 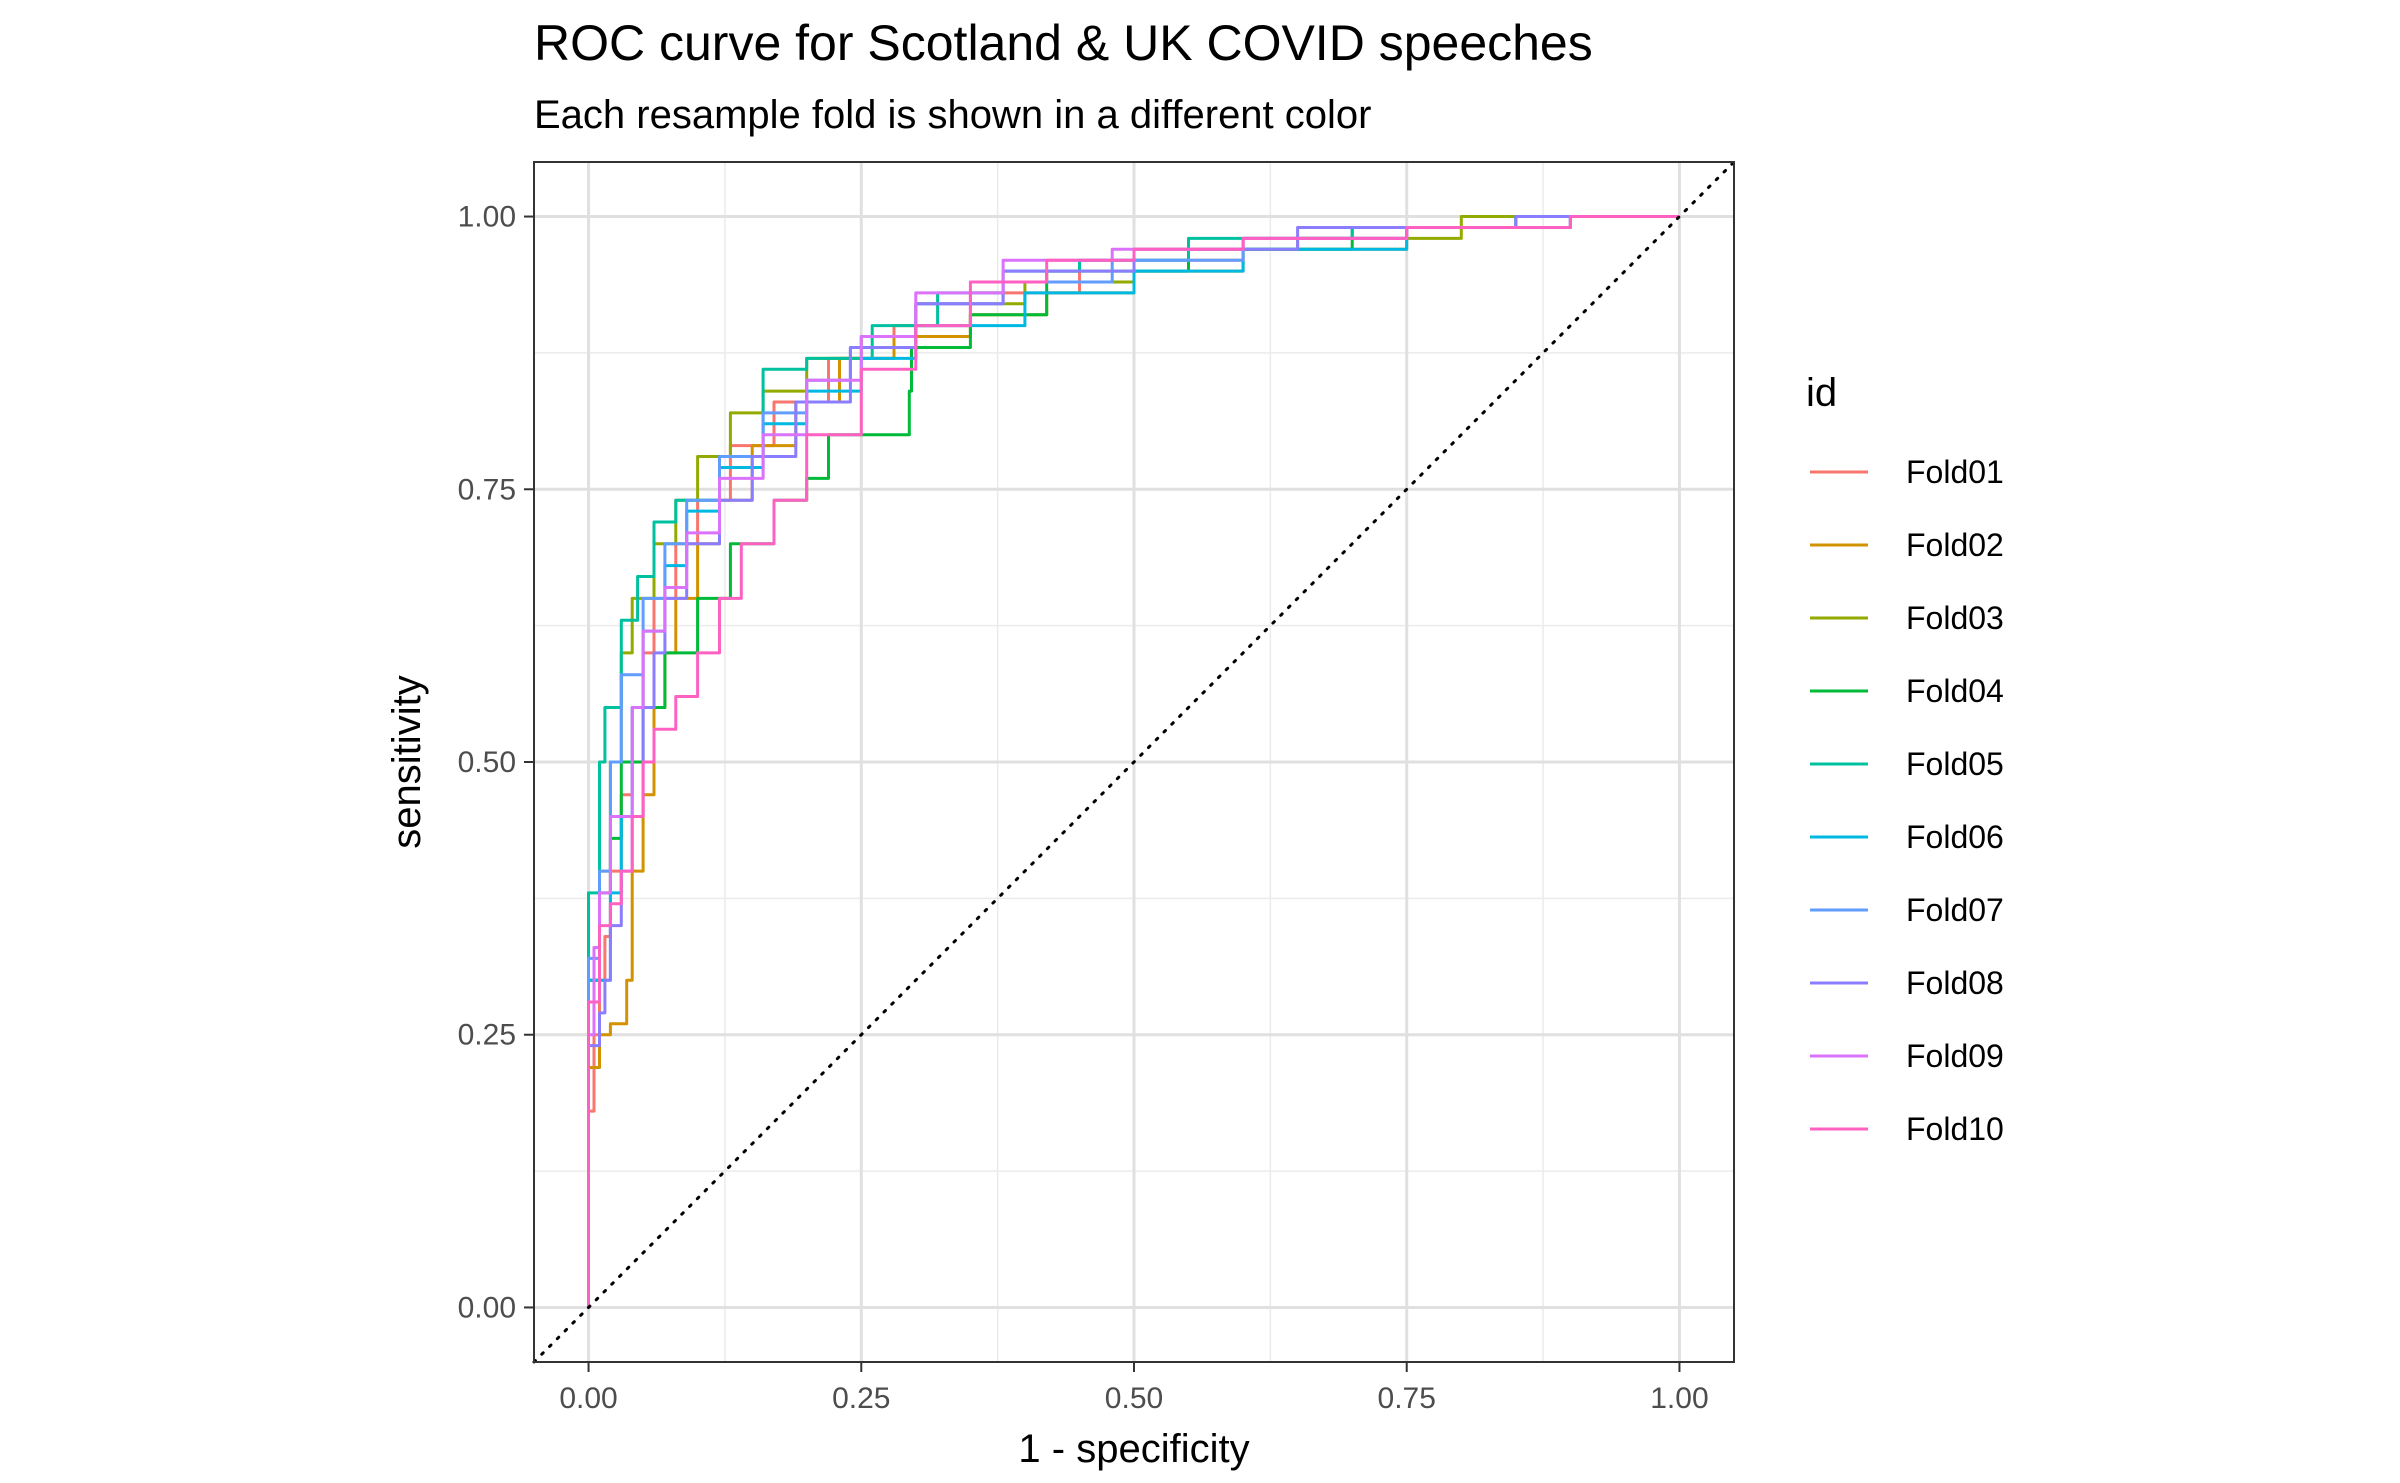 What do you see at coordinates (588, 1398) in the screenshot?
I see `x-tick-label: 0.00` at bounding box center [588, 1398].